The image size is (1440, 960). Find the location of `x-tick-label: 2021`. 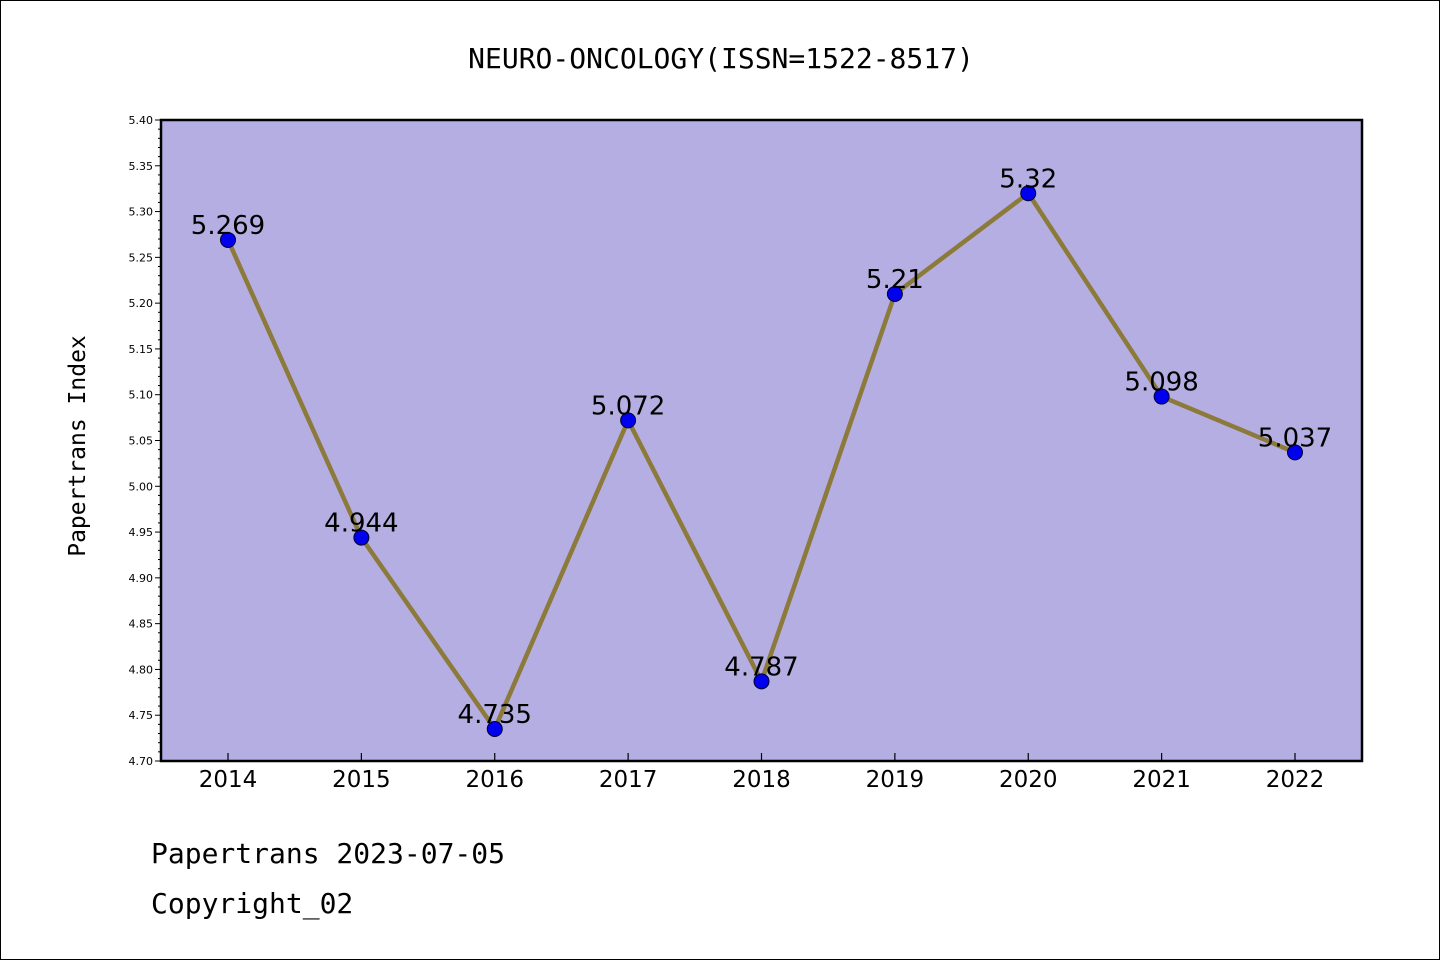

x-tick-label: 2021 is located at coordinates (1161, 780).